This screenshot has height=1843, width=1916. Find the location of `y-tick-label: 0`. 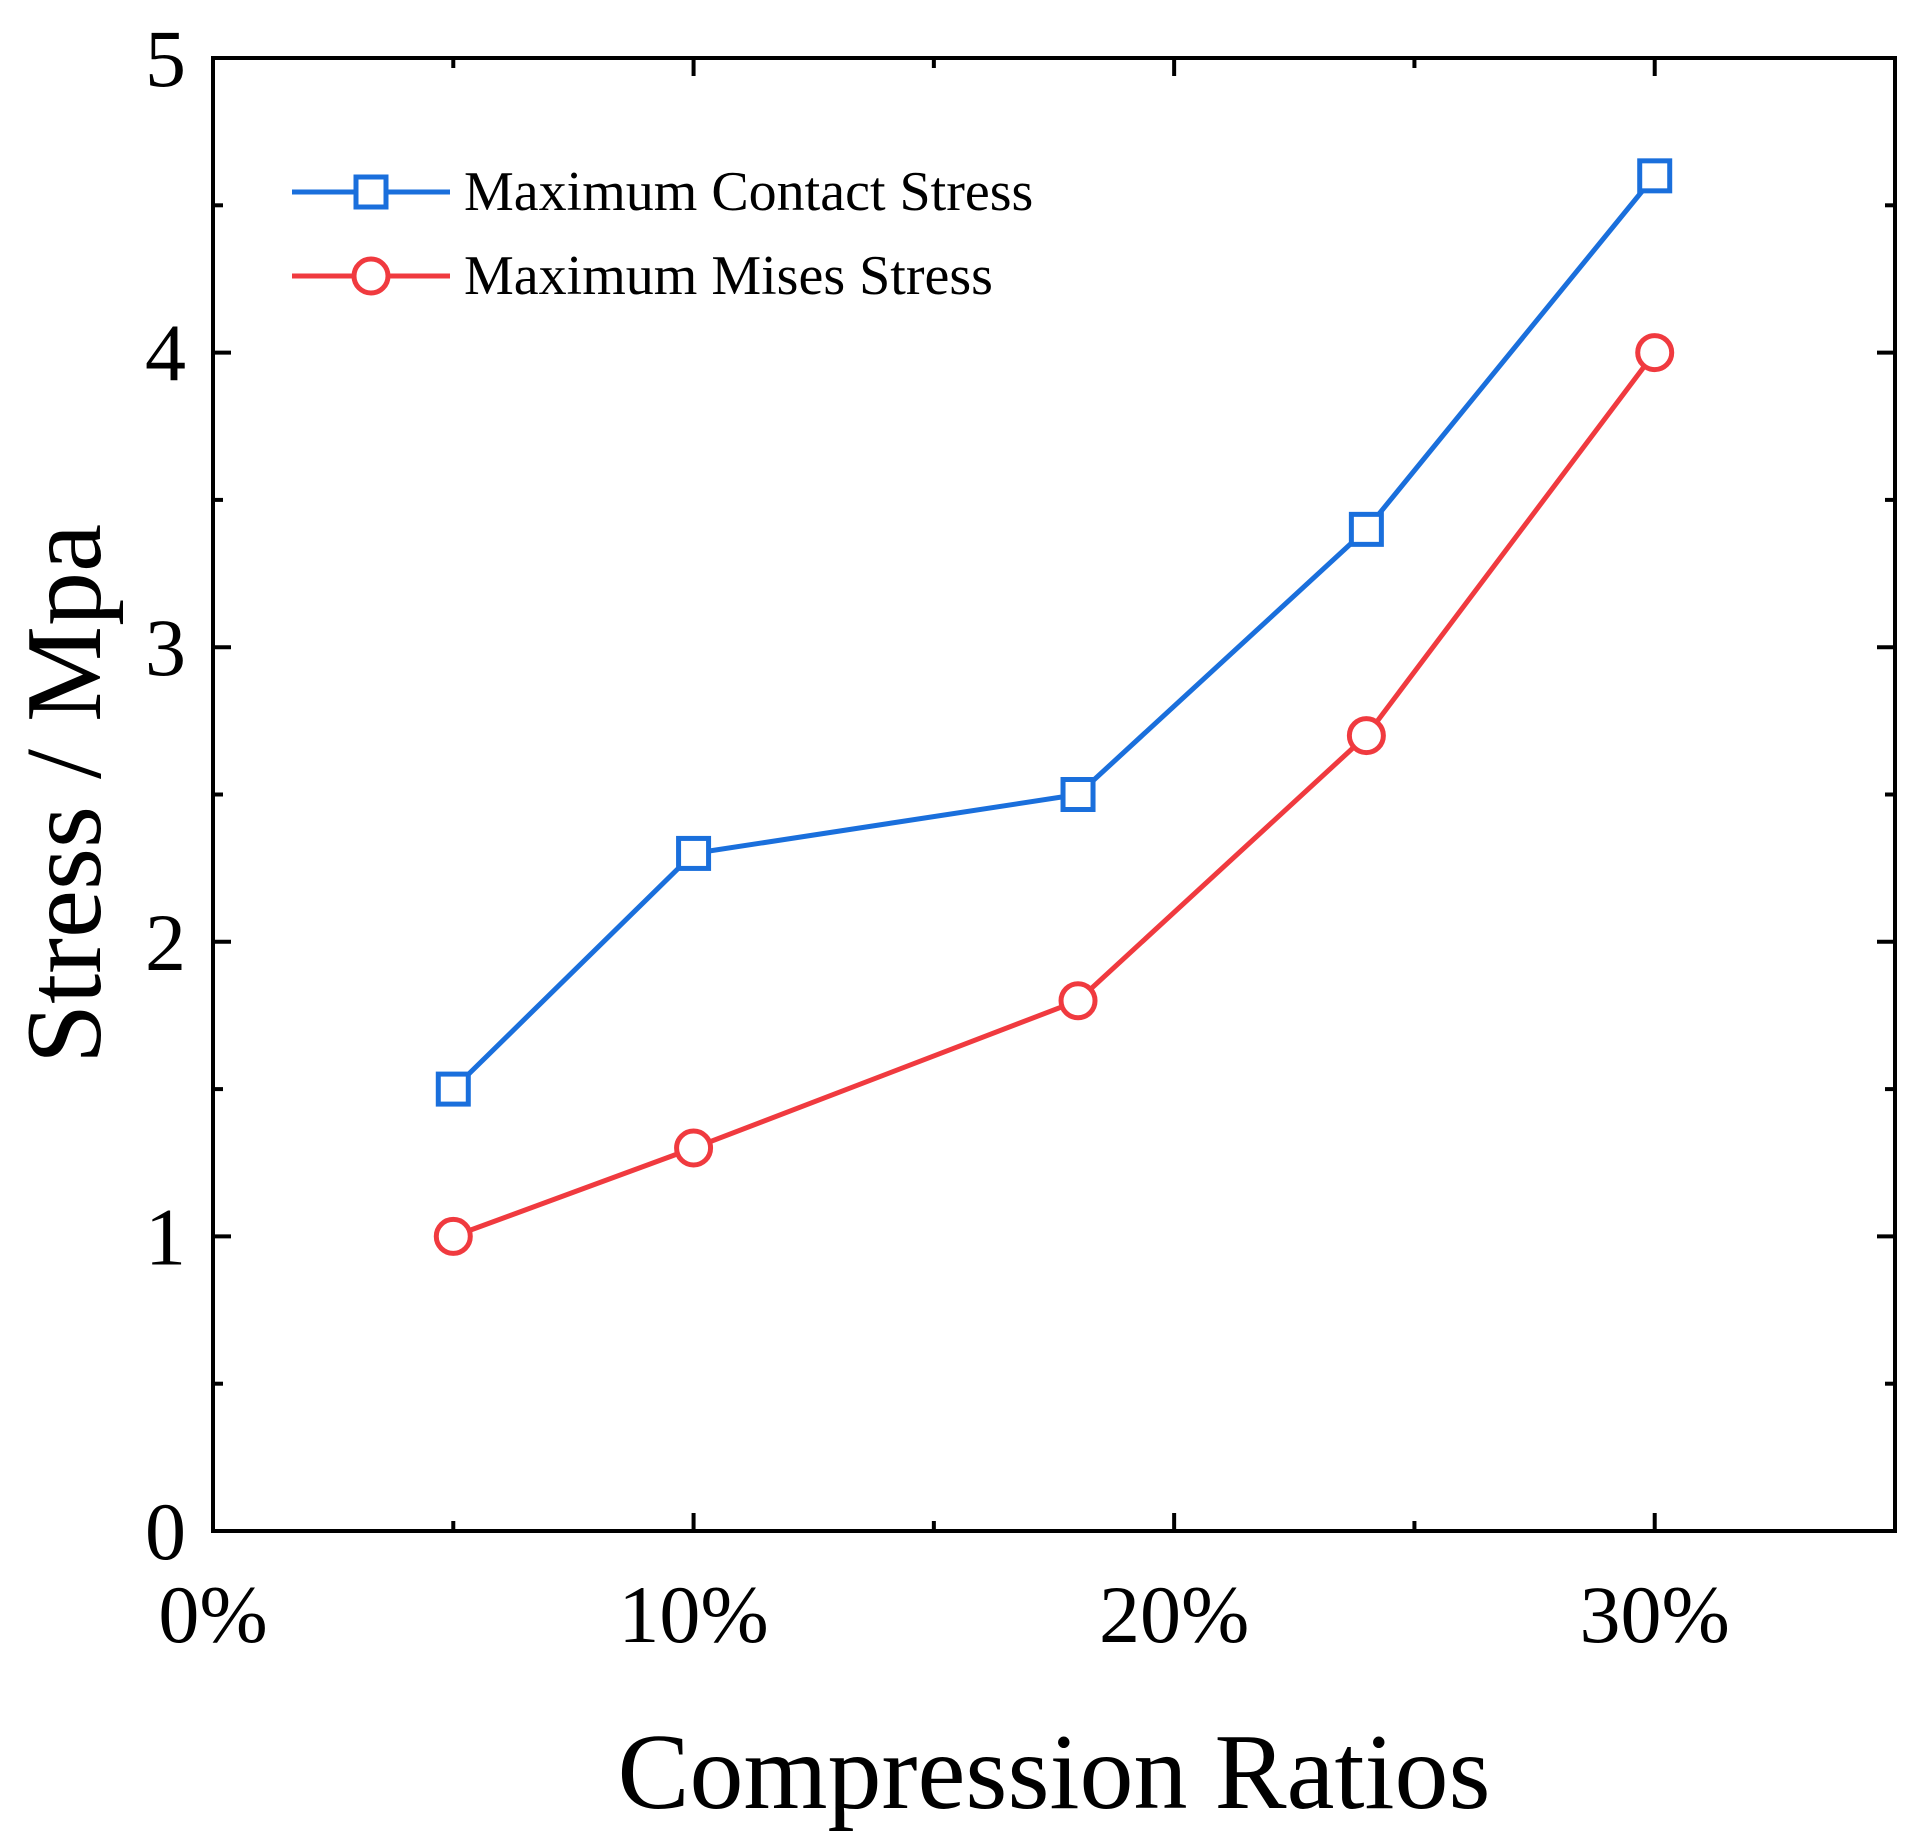

y-tick-label: 0 is located at coordinates (165, 1531).